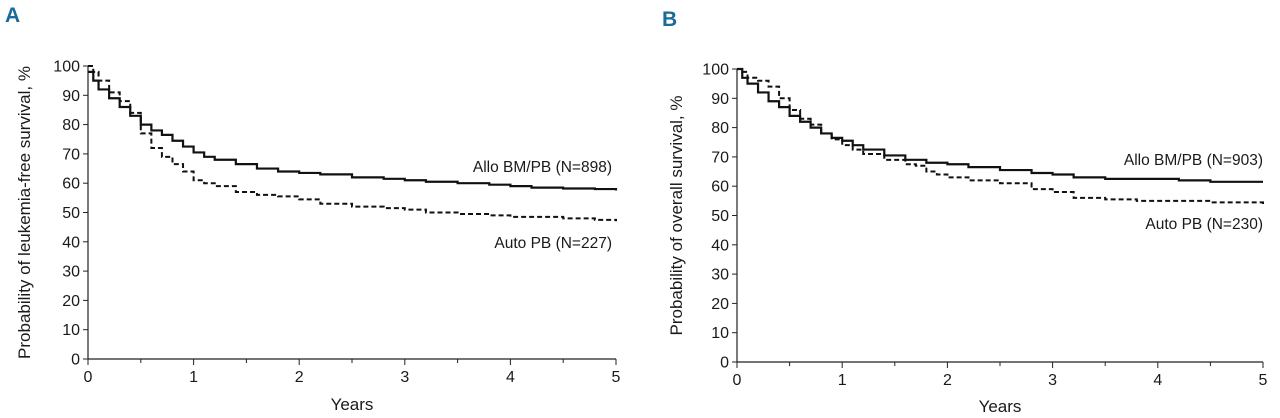 The image size is (1280, 418). I want to click on y-axis-title: Probability of overall survival, %, so click(676, 216).